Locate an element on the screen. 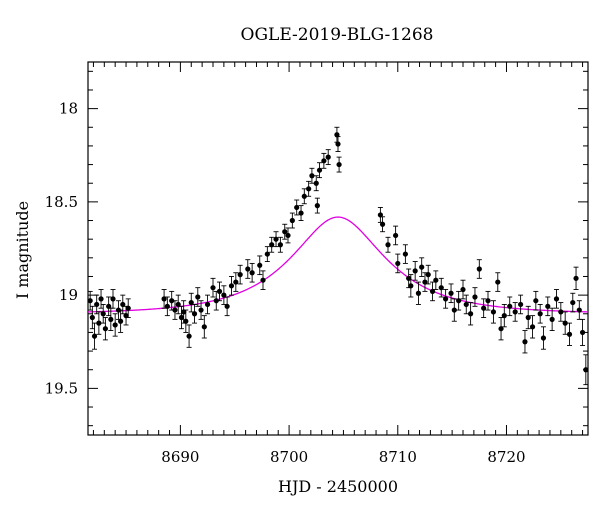 The height and width of the screenshot is (512, 600). y-tick-label: 18 is located at coordinates (68, 109).